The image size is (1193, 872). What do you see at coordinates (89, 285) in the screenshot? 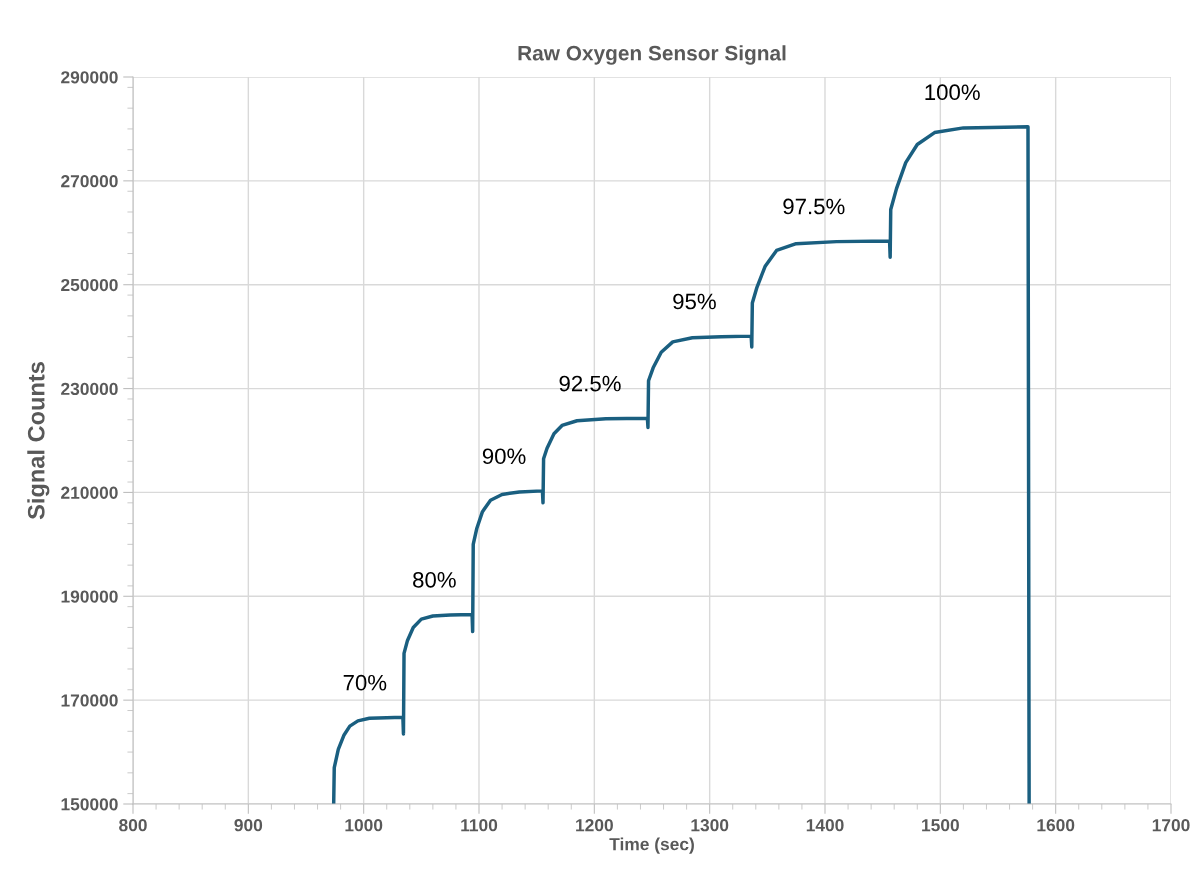
I see `y-tick-label: 250000` at bounding box center [89, 285].